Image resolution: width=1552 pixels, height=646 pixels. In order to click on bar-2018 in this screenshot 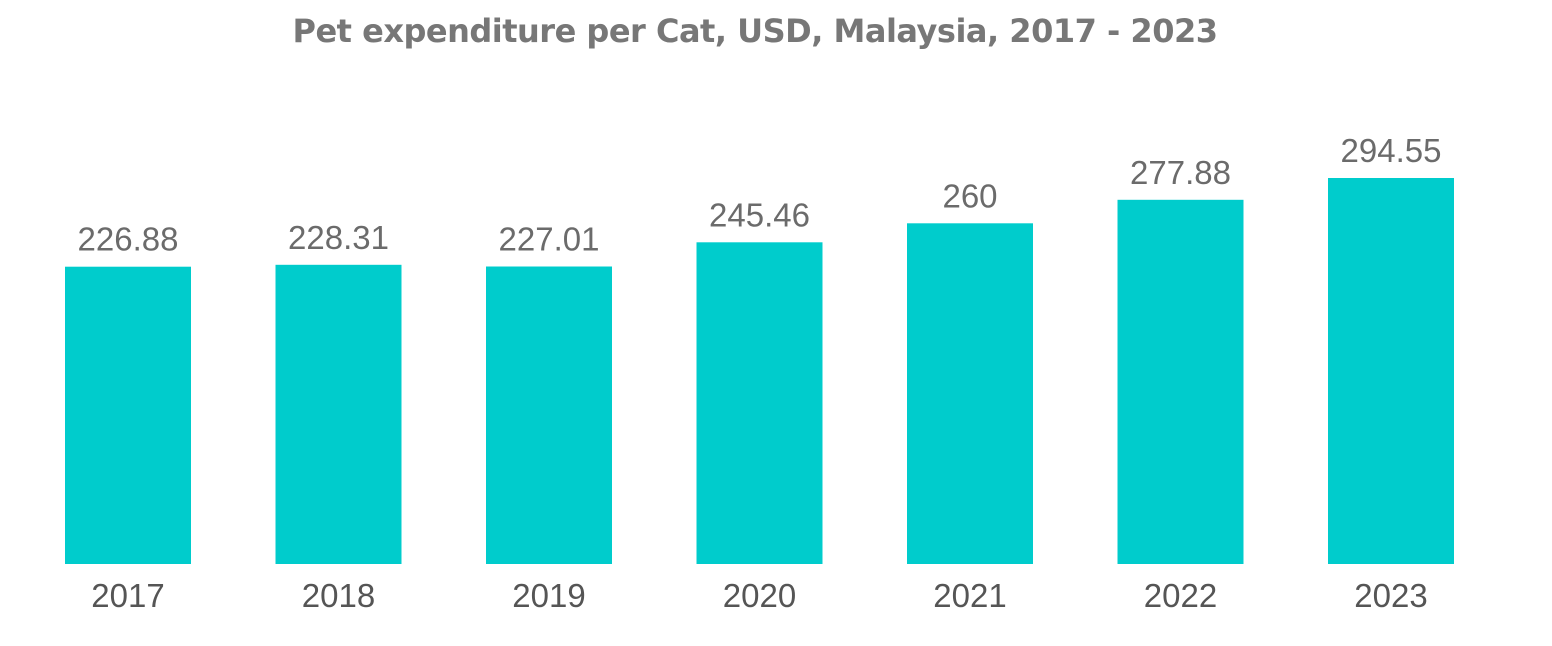, I will do `click(338, 414)`.